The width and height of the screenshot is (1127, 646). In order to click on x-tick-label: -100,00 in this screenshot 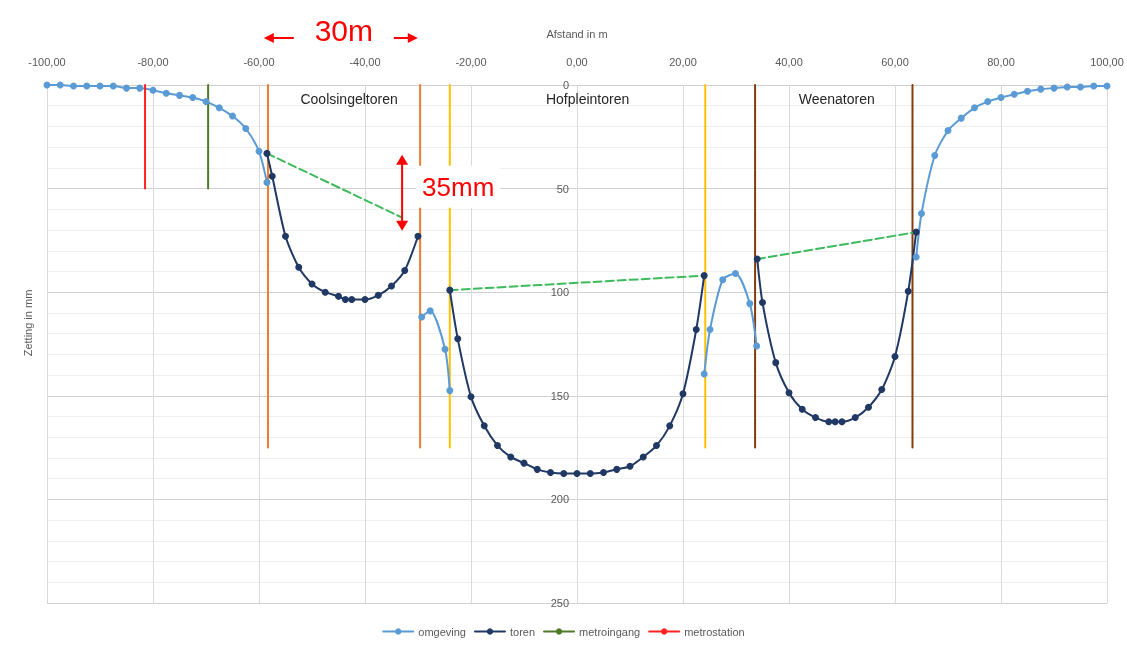, I will do `click(47, 61)`.